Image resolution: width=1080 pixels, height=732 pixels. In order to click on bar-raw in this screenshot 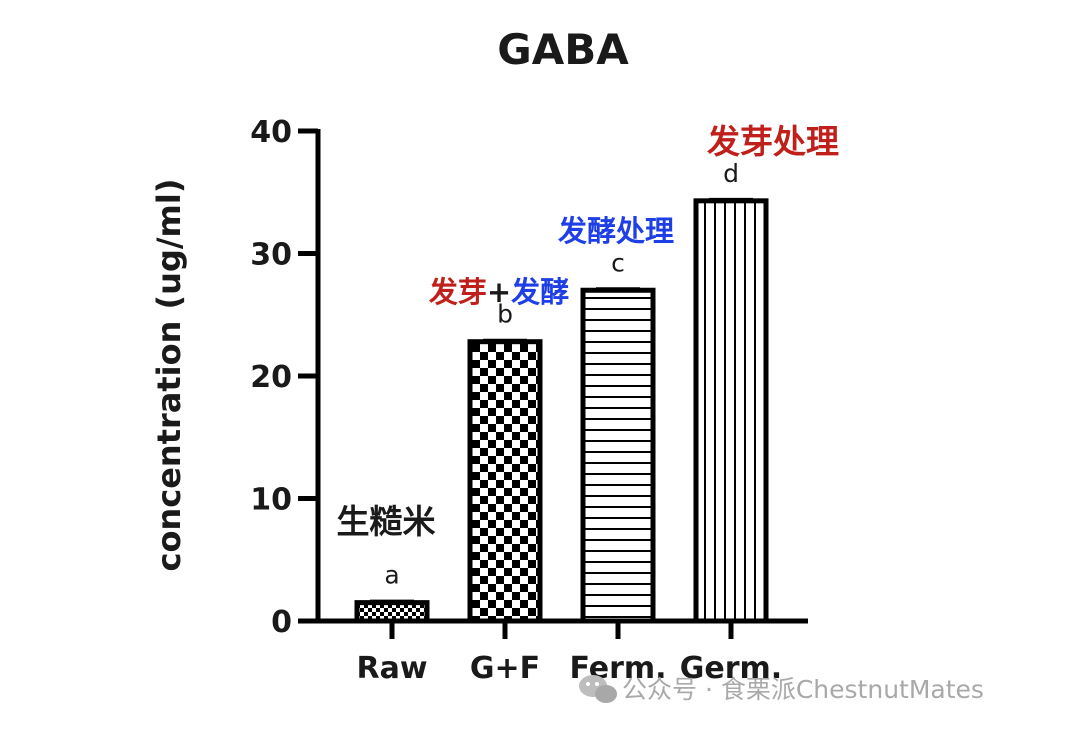, I will do `click(392, 612)`.